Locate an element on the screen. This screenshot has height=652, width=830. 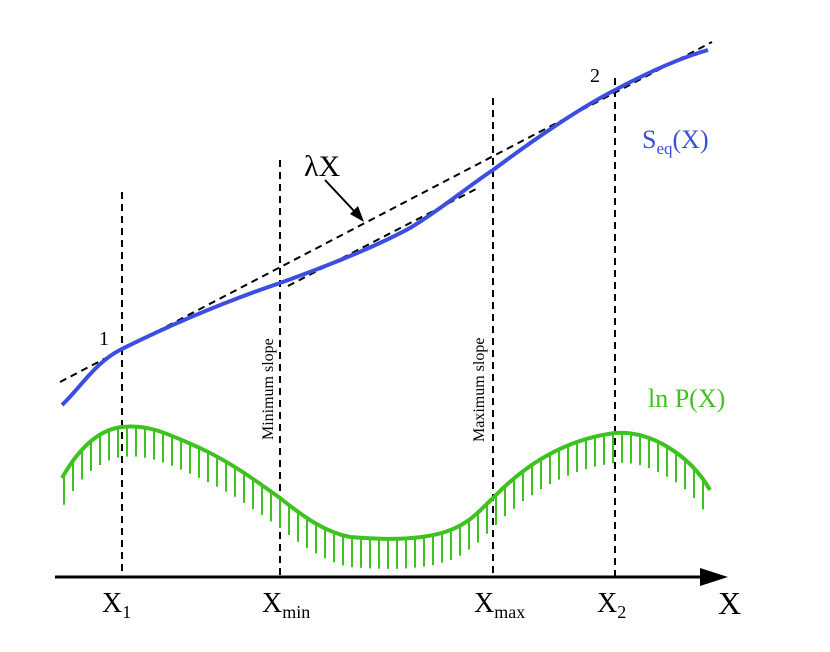
x-axis-arrowhead is located at coordinates (714, 577).